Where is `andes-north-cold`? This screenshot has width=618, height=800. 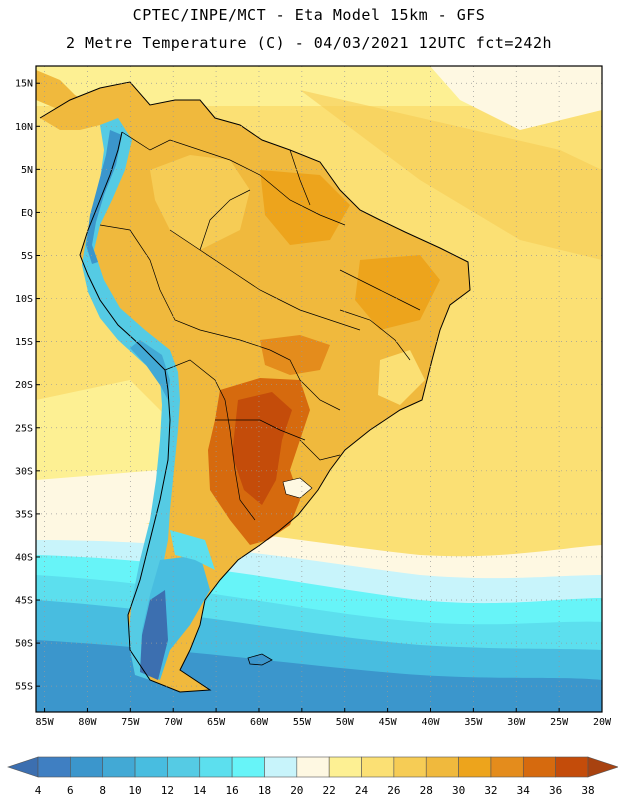
andes-north-cold is located at coordinates (104, 197).